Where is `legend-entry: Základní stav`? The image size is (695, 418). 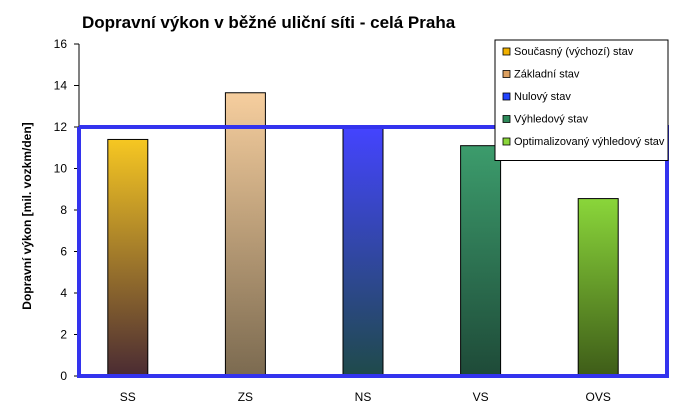
legend-entry: Základní stav is located at coordinates (547, 75).